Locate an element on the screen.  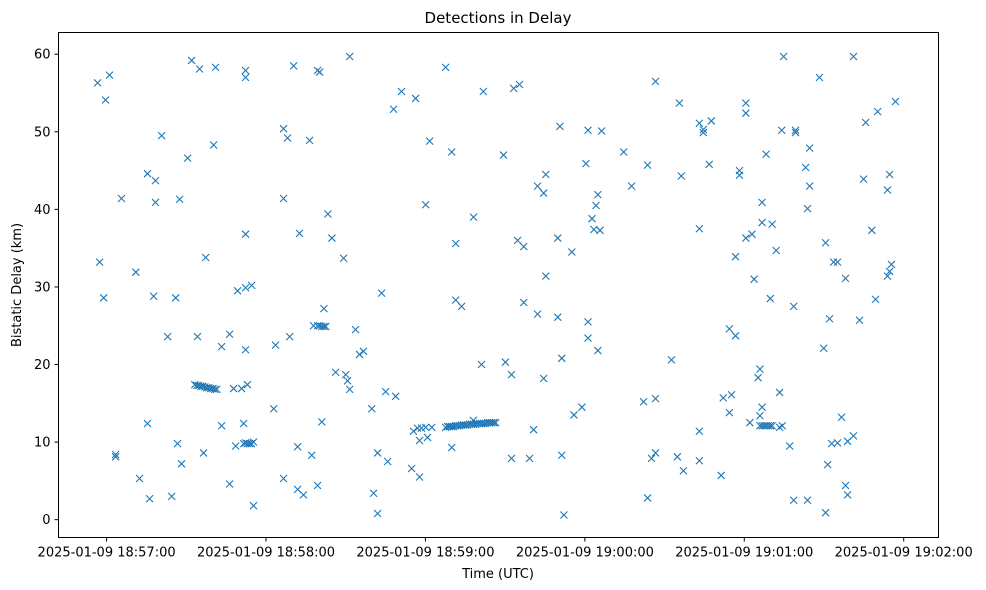
chart-title: Detections in Delay is located at coordinates (498, 18).